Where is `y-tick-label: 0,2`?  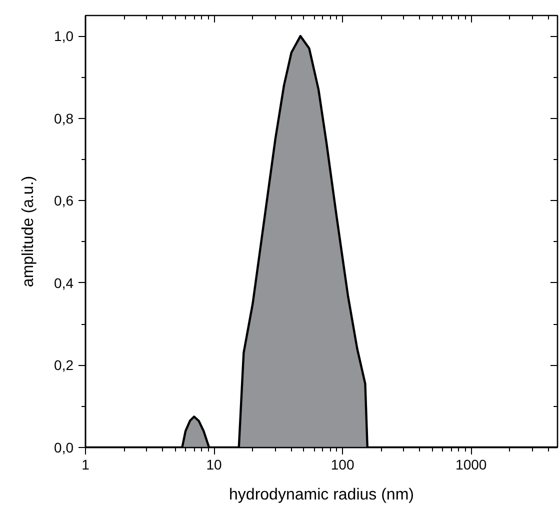 y-tick-label: 0,2 is located at coordinates (64, 365).